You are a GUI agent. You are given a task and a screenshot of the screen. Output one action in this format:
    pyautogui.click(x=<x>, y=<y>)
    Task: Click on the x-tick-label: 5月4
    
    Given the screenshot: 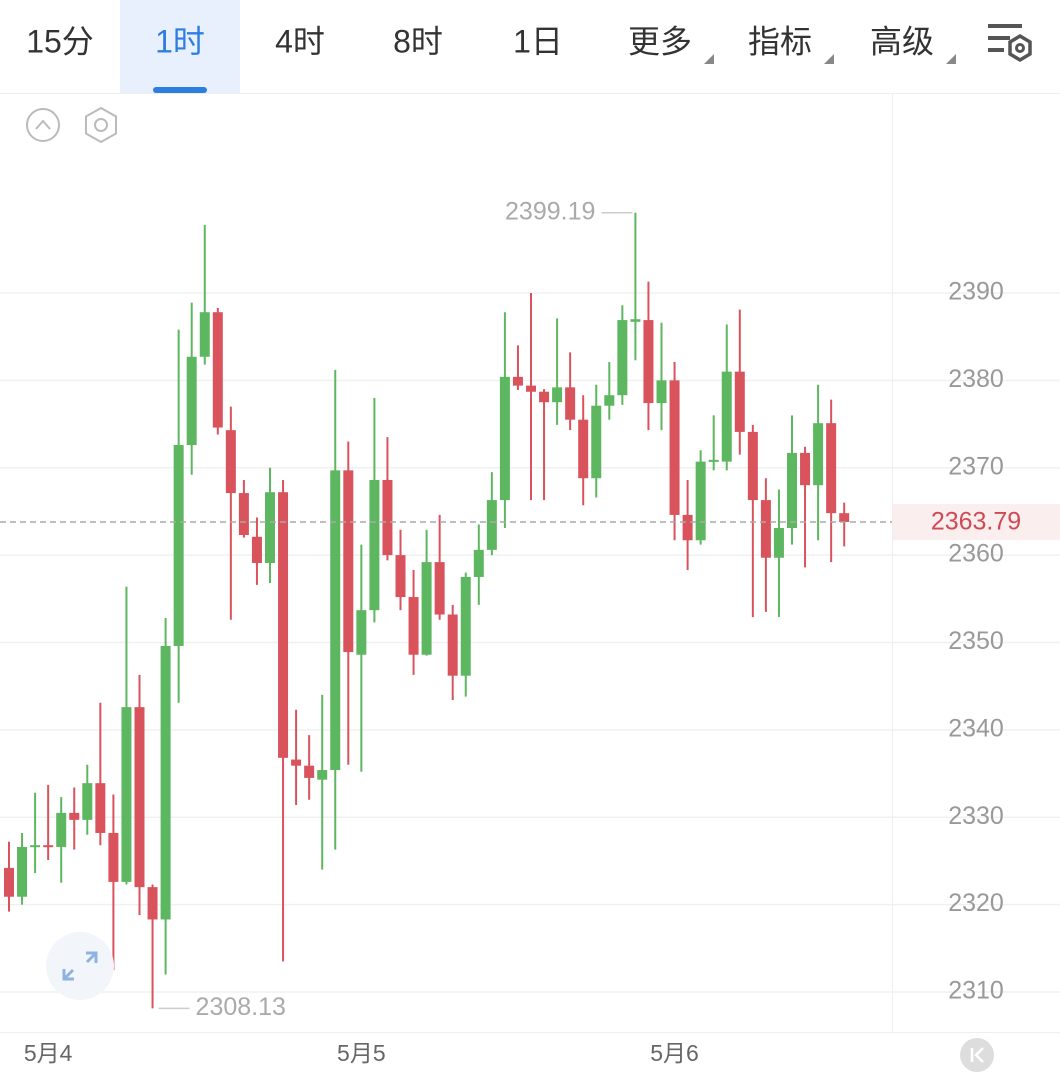 What is the action you would take?
    pyautogui.click(x=48, y=1053)
    